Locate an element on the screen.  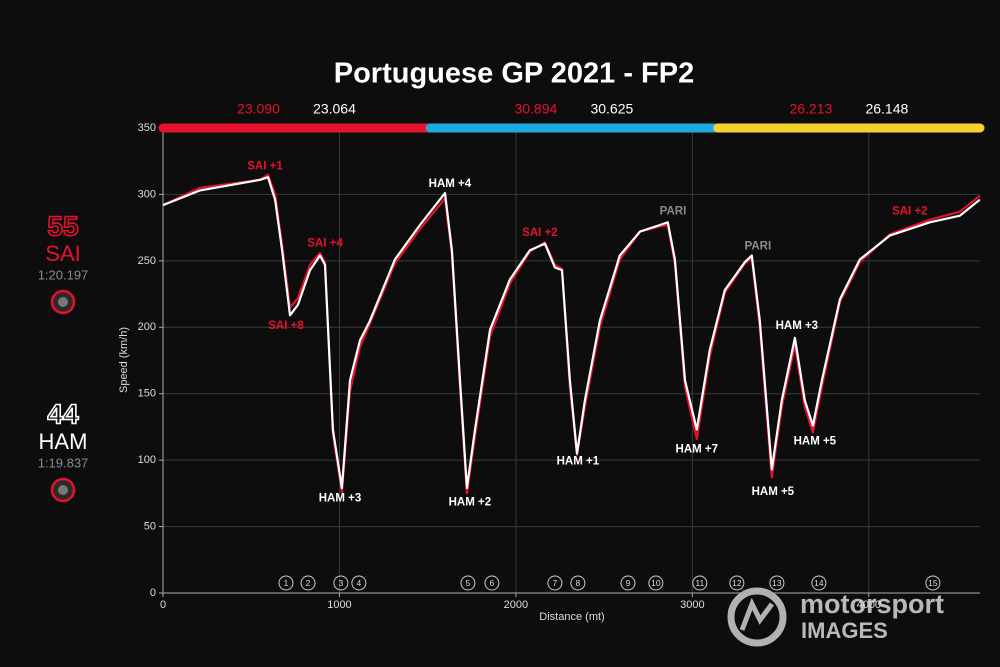
y-tick-label: 150 is located at coordinates (147, 394).